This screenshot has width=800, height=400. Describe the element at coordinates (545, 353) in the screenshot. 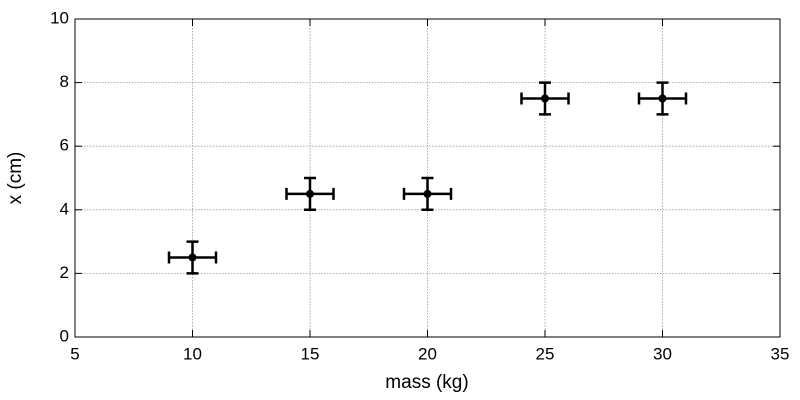

I see `x-tick-label: 25` at that location.